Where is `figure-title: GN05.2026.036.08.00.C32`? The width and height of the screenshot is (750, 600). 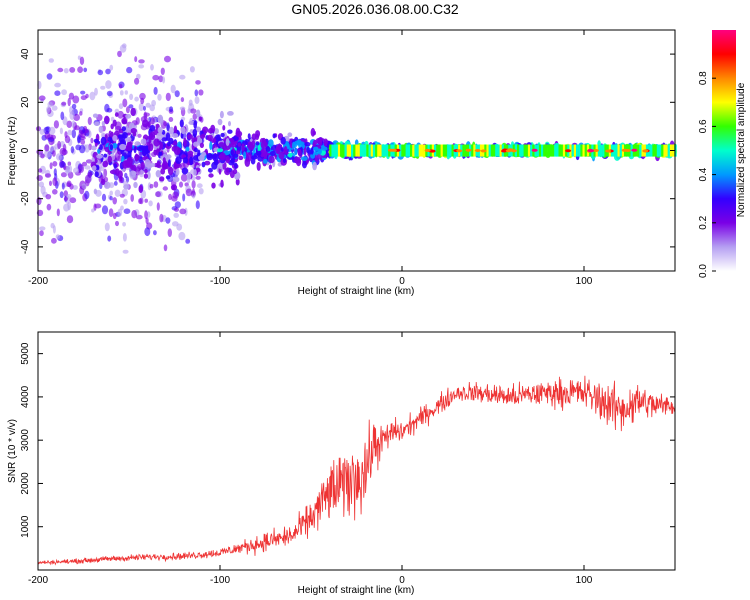 figure-title: GN05.2026.036.08.00.C32 is located at coordinates (375, 9).